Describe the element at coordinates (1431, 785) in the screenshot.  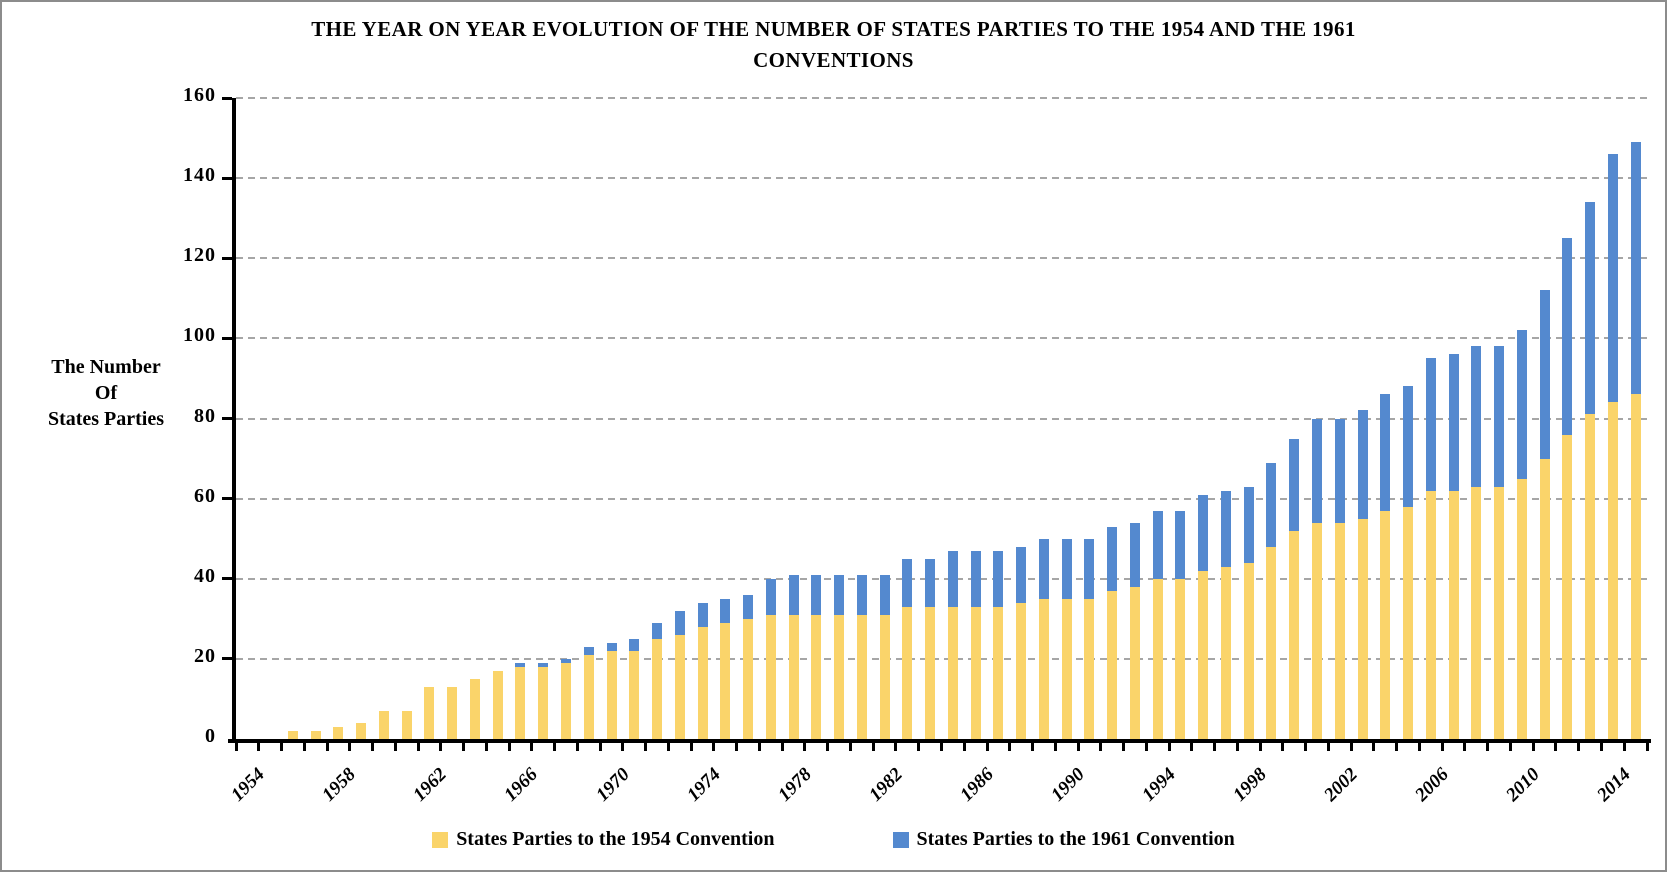
I see `x-axis-tick-label-2006: 2006` at that location.